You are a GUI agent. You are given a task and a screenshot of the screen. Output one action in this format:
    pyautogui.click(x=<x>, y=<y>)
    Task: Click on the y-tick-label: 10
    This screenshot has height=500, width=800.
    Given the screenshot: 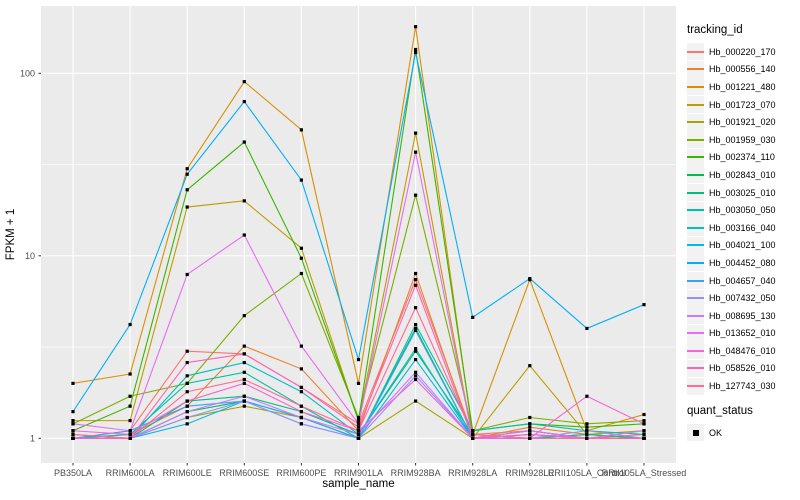 What is the action you would take?
    pyautogui.click(x=30, y=256)
    